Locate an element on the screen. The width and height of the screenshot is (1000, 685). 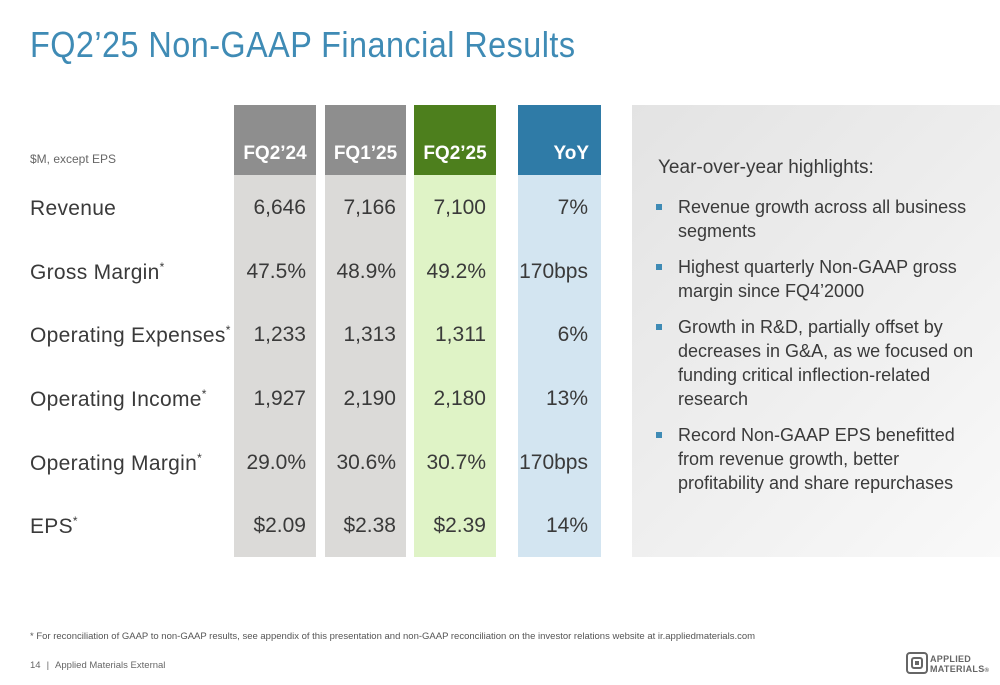
cell-fq2-25: 49.2% is located at coordinates (456, 271).